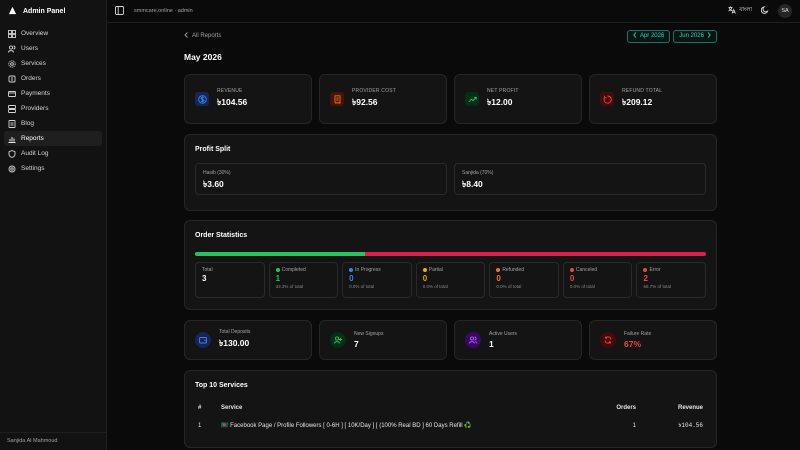 The height and width of the screenshot is (450, 800). I want to click on order-status-bar, so click(450, 254).